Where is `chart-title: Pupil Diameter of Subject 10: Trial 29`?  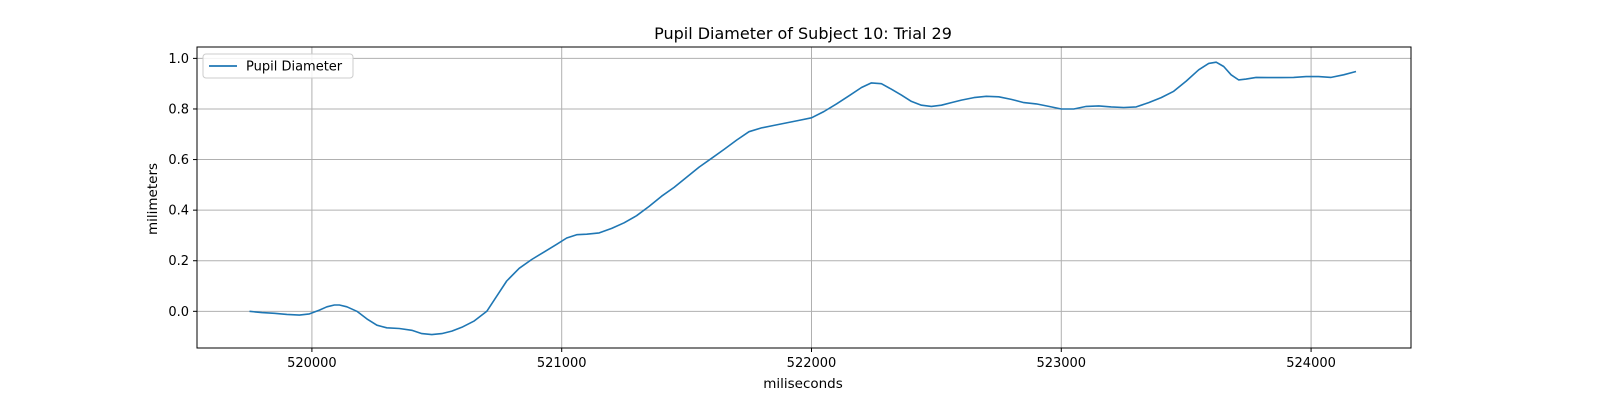 chart-title: Pupil Diameter of Subject 10: Trial 29 is located at coordinates (803, 33).